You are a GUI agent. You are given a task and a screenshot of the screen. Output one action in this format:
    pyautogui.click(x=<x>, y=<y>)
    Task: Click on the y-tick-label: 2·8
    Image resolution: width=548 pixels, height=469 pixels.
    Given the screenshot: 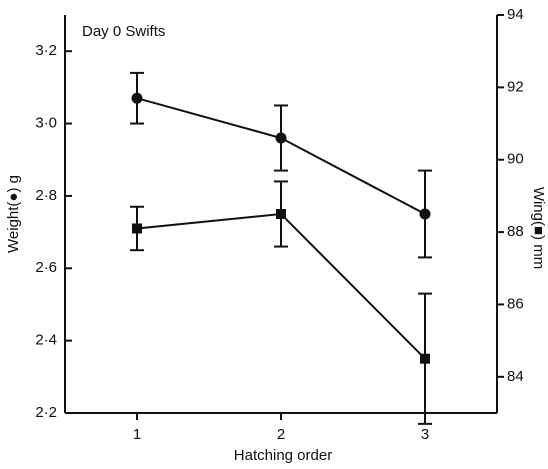 What is the action you would take?
    pyautogui.click(x=46, y=195)
    